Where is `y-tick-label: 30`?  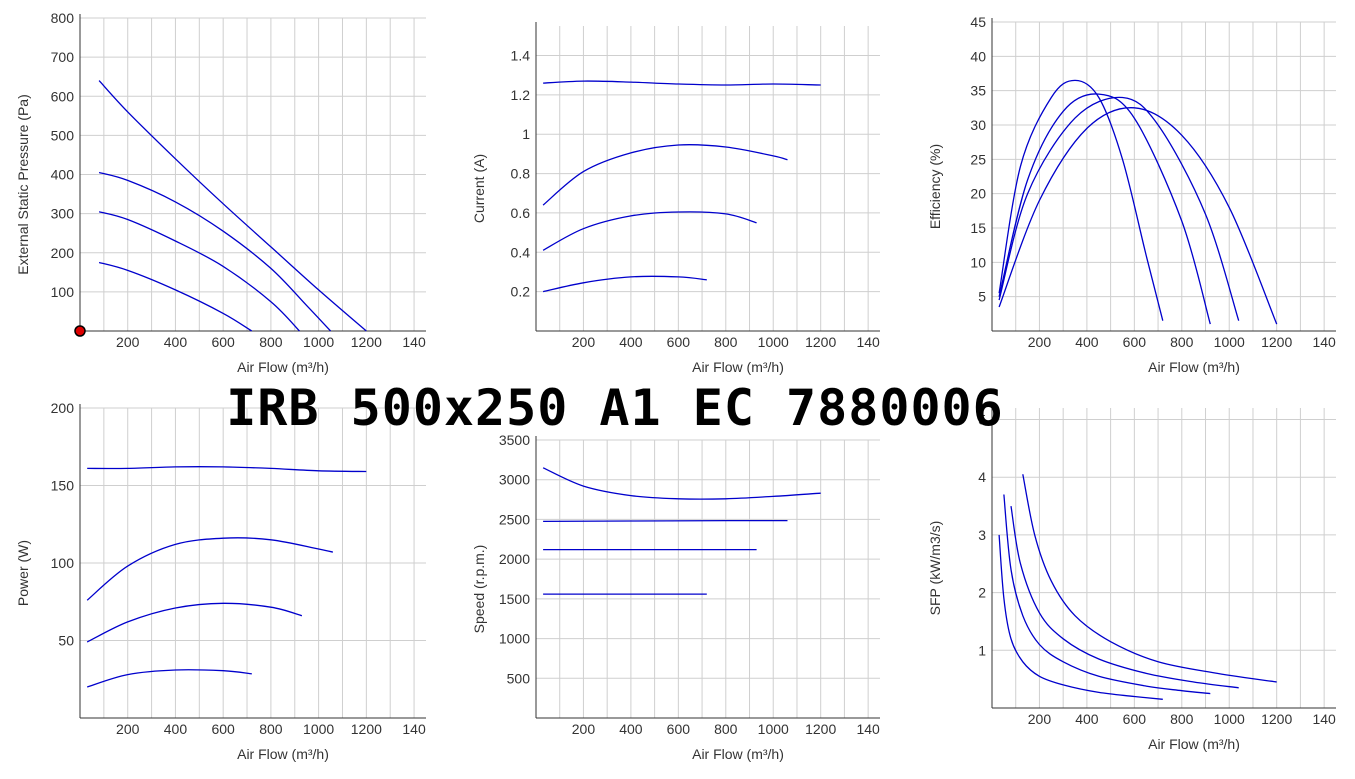
y-tick-label: 30 is located at coordinates (978, 125).